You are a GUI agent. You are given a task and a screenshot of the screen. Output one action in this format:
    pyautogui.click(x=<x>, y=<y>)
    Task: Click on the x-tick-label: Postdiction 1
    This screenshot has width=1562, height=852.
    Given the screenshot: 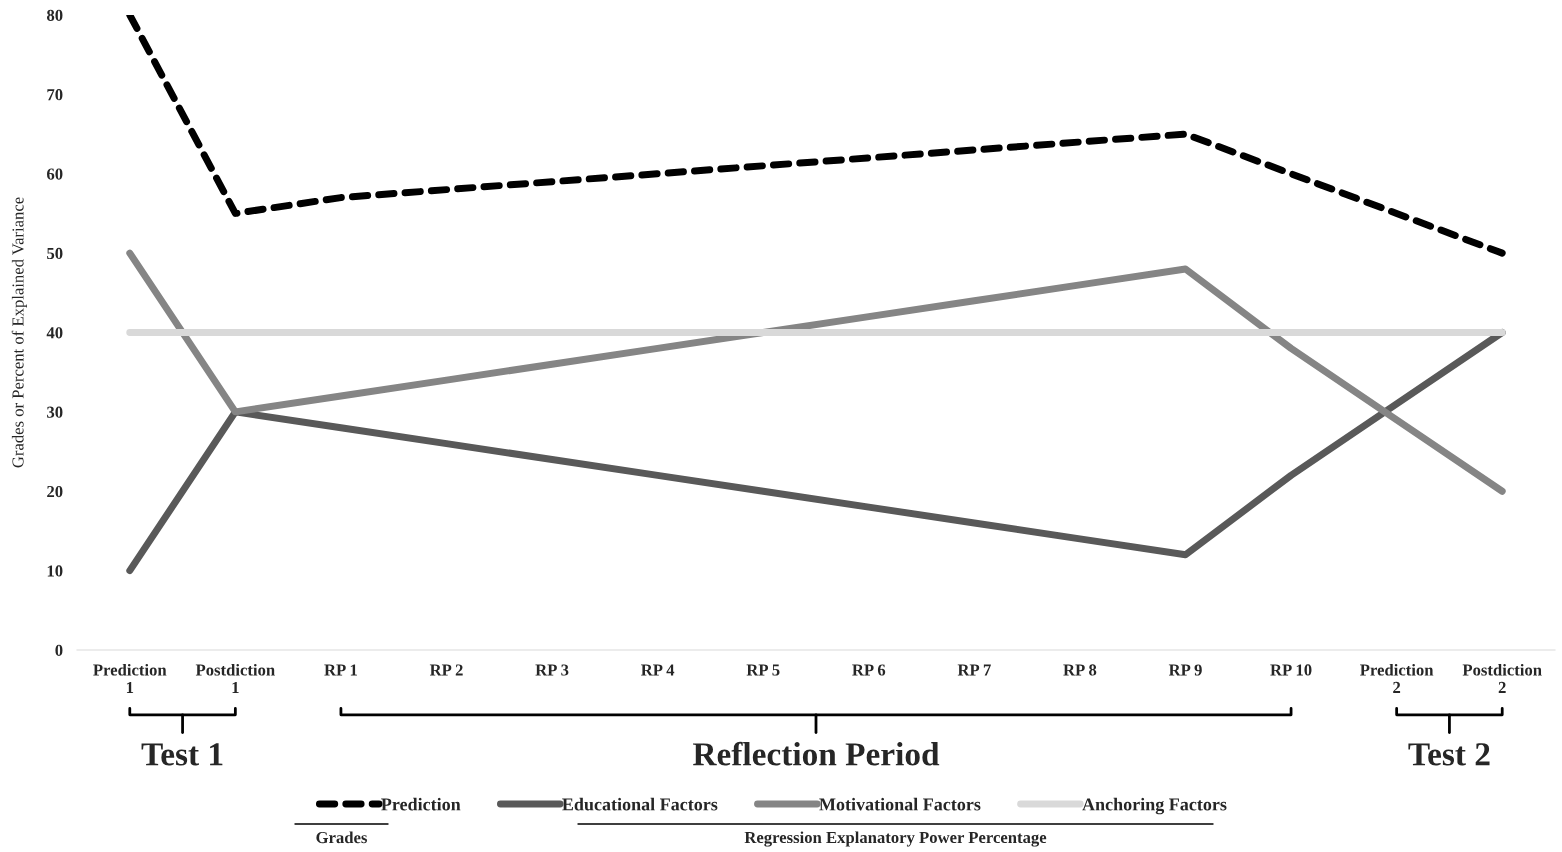 What is the action you would take?
    pyautogui.click(x=235, y=678)
    